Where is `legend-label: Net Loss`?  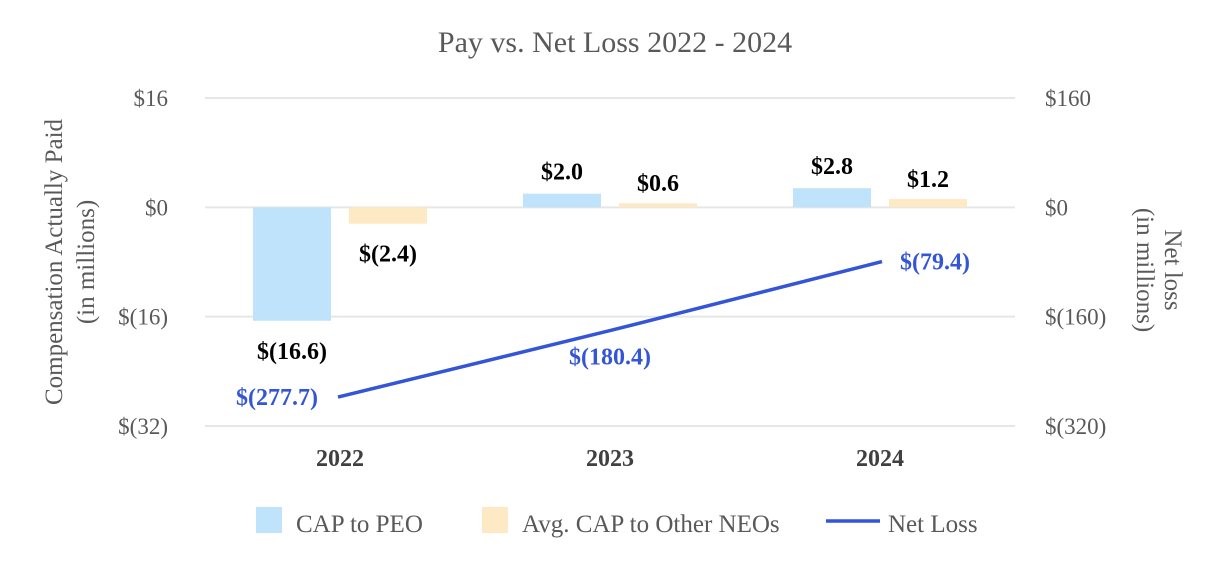 legend-label: Net Loss is located at coordinates (933, 524).